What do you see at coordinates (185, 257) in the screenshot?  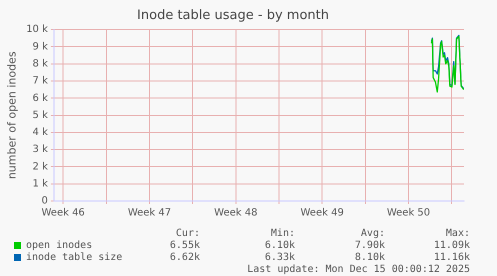 I see `text: 6.62k` at bounding box center [185, 257].